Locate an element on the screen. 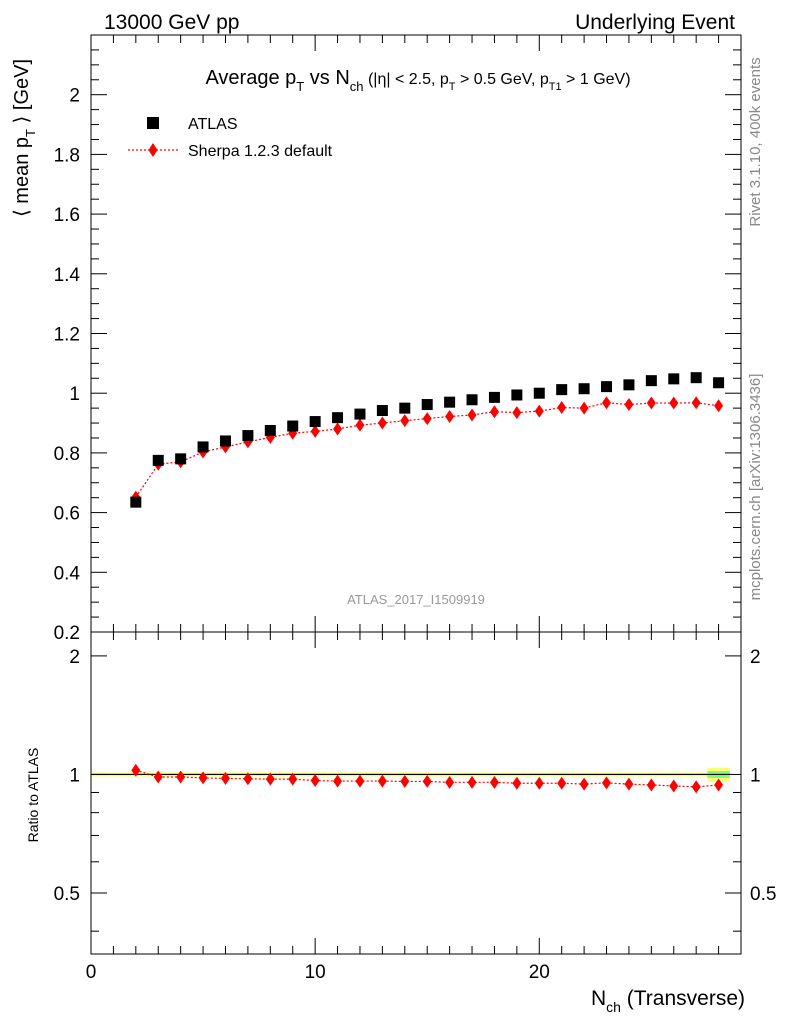 This screenshot has height=1024, width=786. y-tick-label: 0.8 is located at coordinates (67, 454).